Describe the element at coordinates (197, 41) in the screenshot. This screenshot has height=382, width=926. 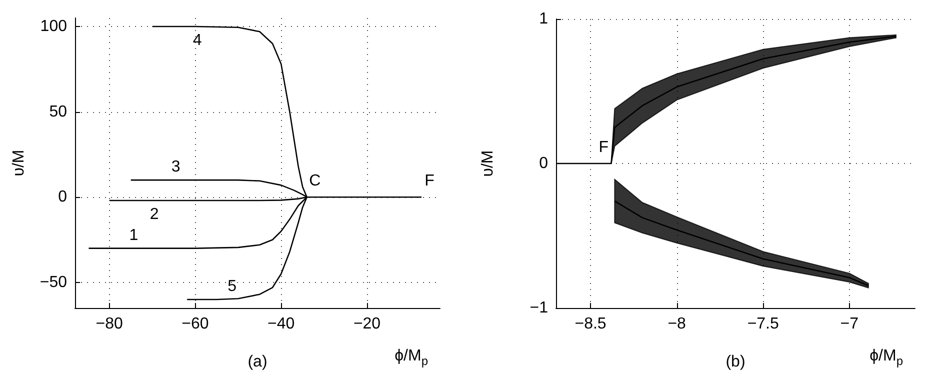
I see `series-label: 4` at that location.